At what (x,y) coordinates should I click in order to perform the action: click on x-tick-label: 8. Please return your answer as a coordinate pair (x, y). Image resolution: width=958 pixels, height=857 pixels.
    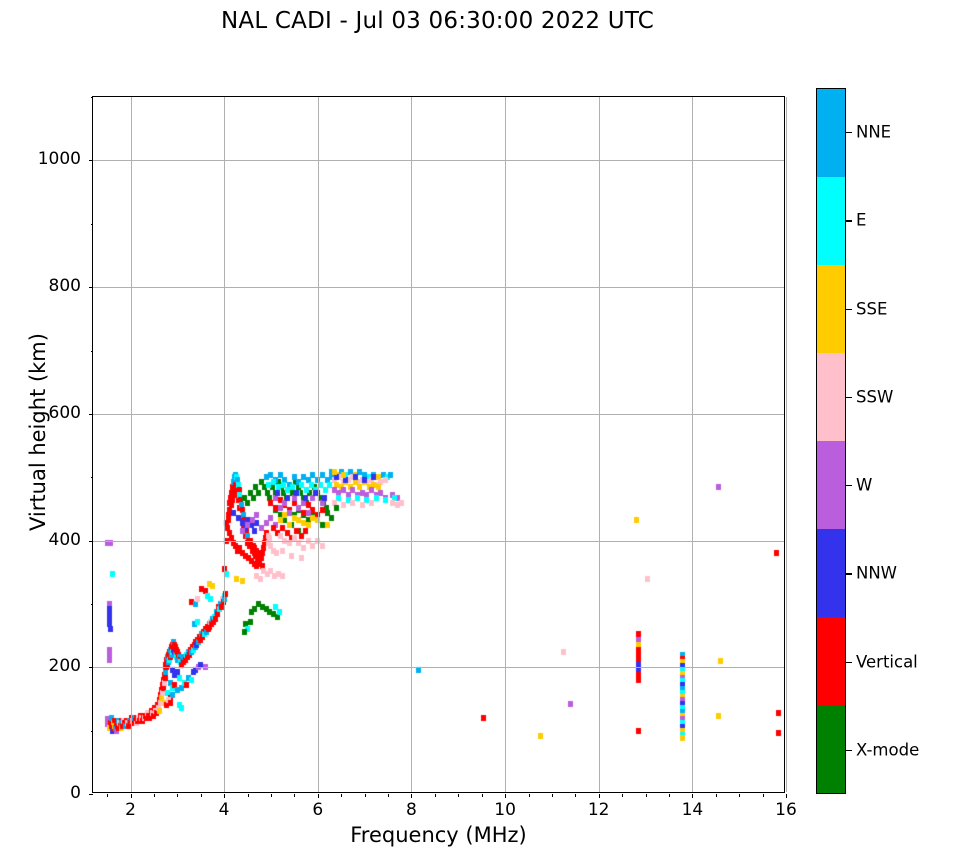
    Looking at the image, I should click on (411, 810).